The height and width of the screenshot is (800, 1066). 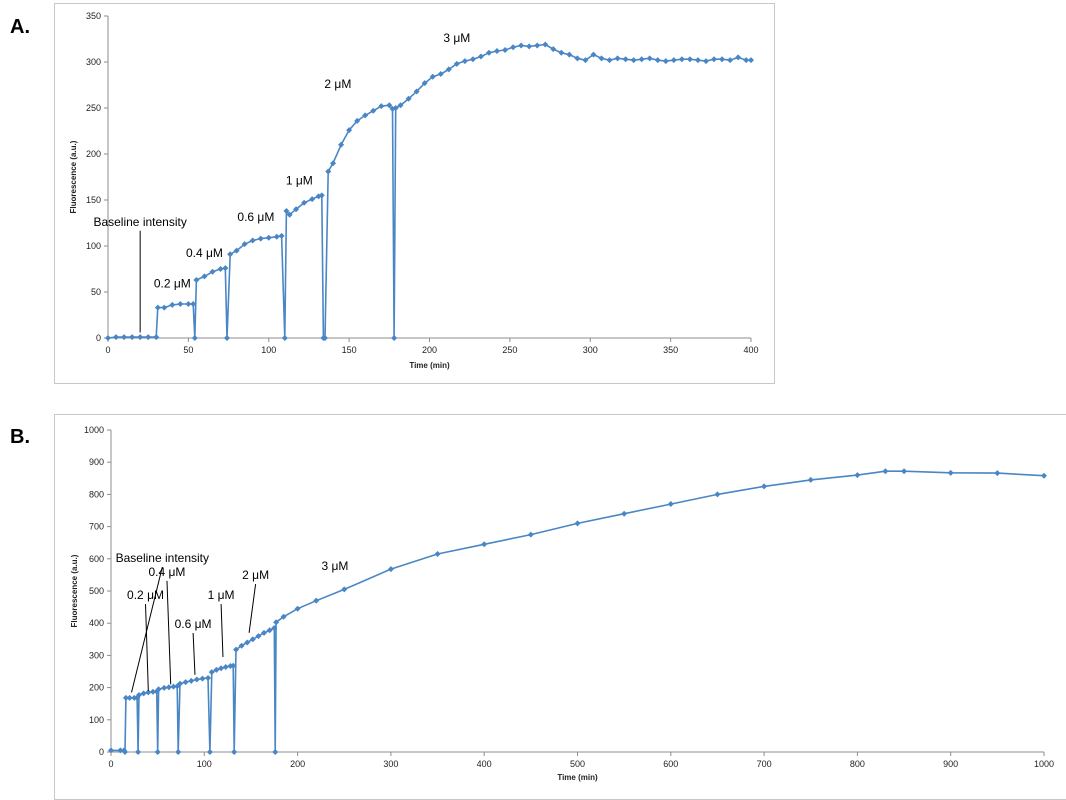 What do you see at coordinates (221, 595) in the screenshot?
I see `chart-b-annotation: 1 μM` at bounding box center [221, 595].